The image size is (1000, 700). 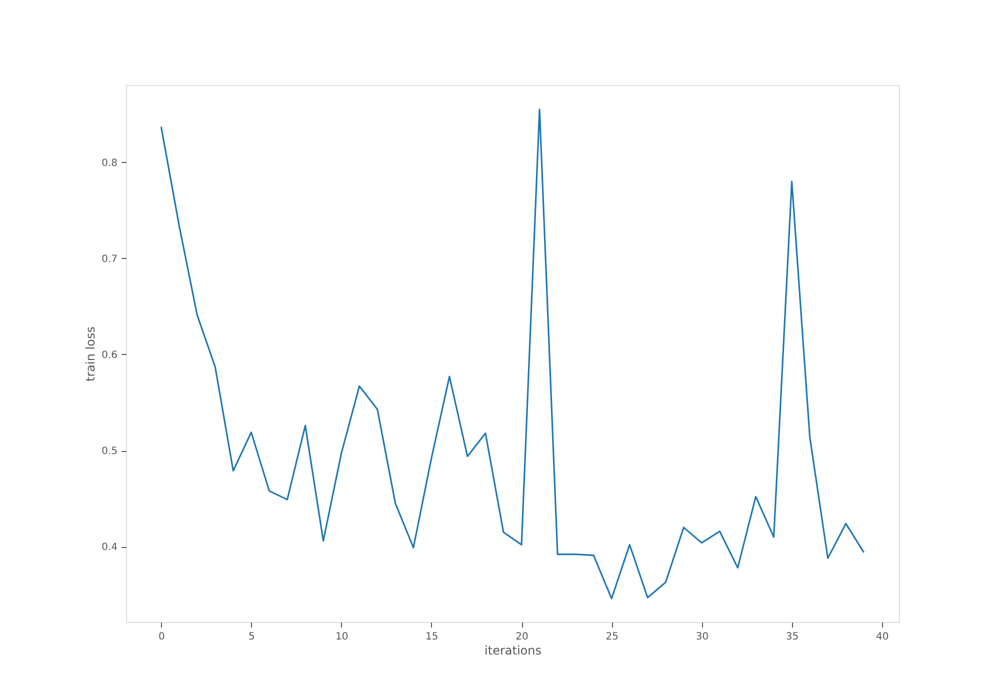 I want to click on x-tick-label: 10, so click(x=341, y=637).